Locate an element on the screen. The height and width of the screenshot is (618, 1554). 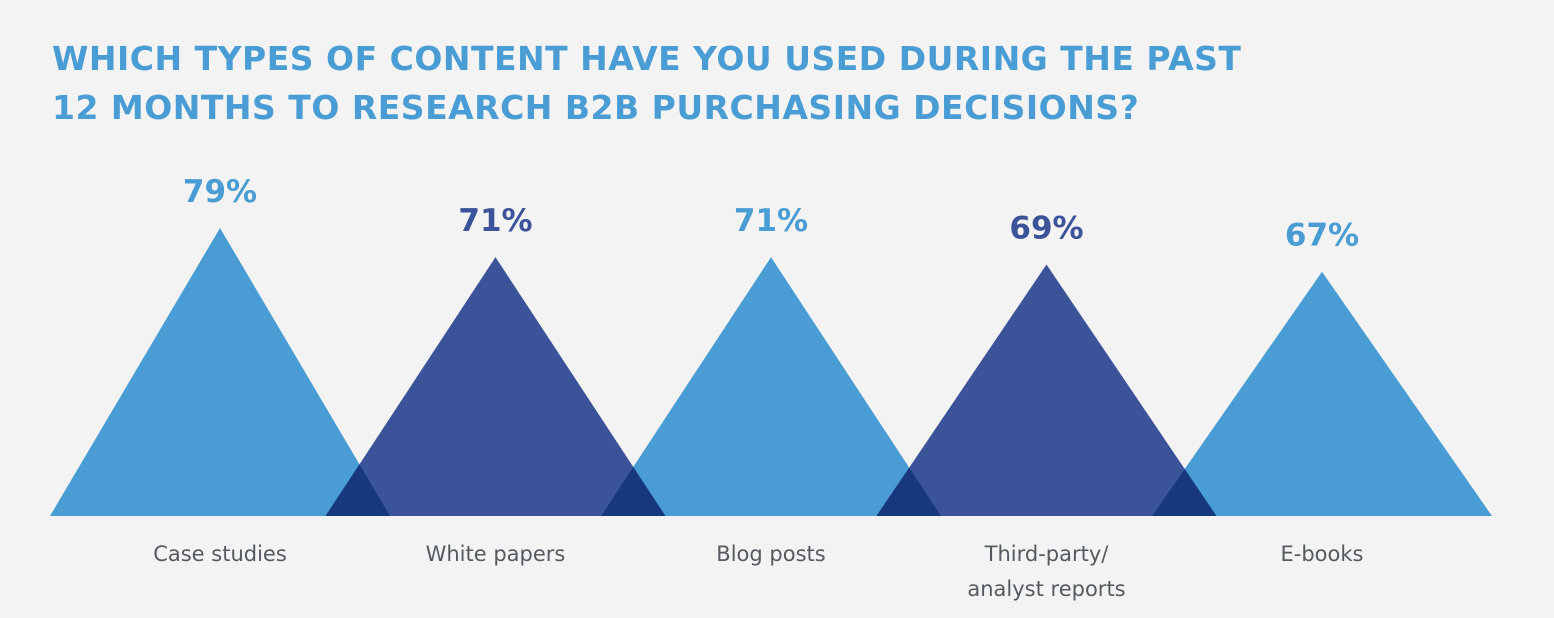
category-label: E-books is located at coordinates (1322, 554).